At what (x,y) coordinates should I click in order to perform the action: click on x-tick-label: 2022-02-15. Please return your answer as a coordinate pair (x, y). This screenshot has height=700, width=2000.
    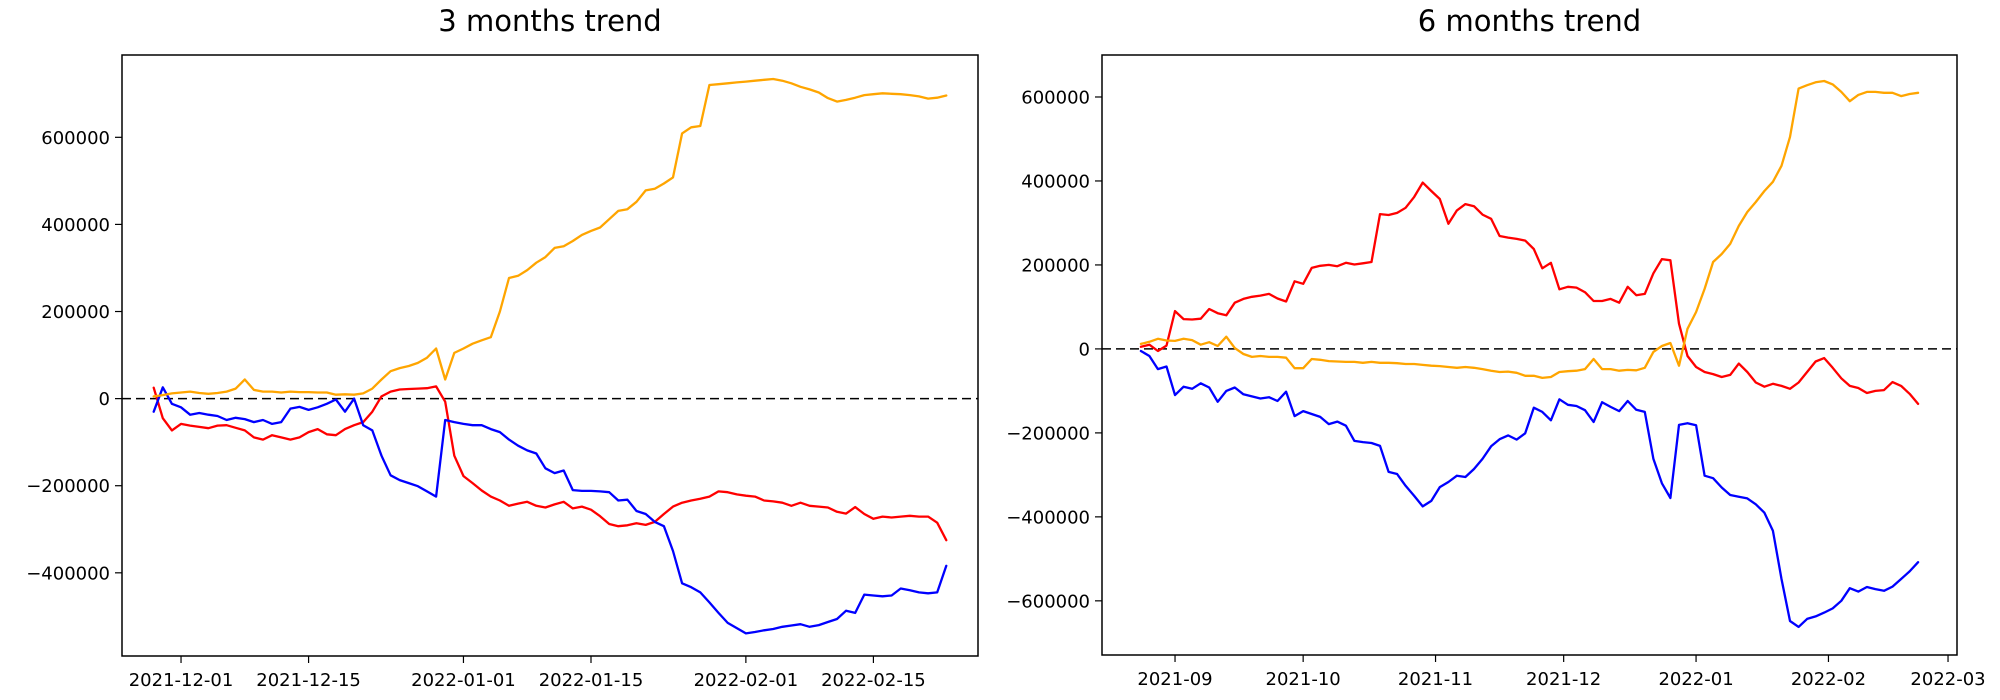
    Looking at the image, I should click on (873, 680).